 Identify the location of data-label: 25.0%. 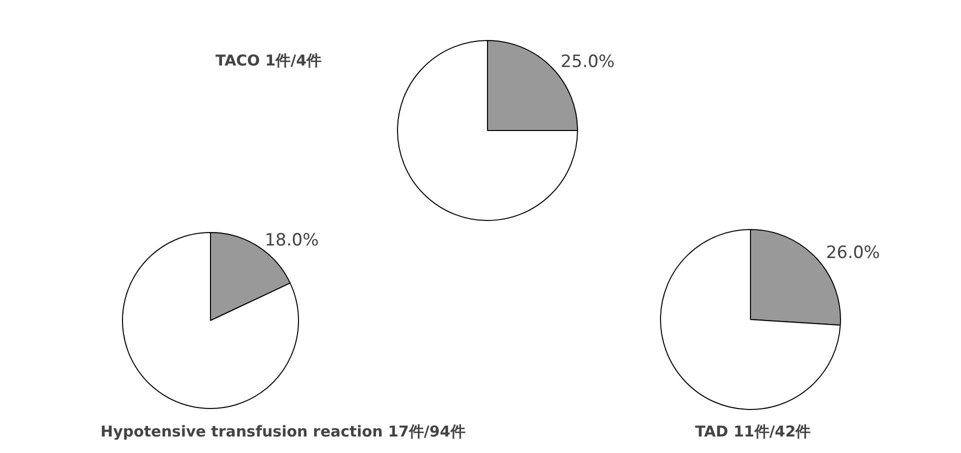
(587, 62).